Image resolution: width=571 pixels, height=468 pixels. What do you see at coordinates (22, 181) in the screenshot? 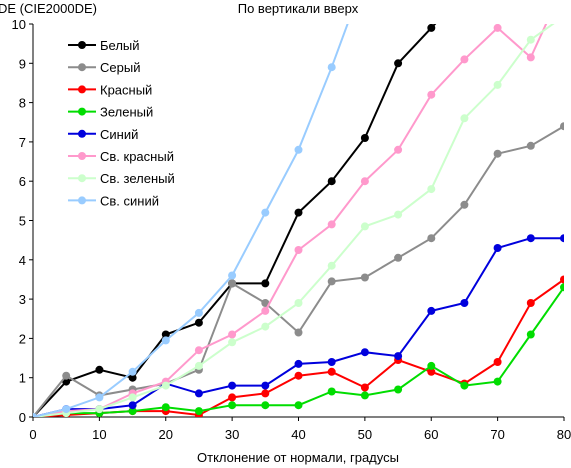
I see `y-tick-label: 6` at bounding box center [22, 181].